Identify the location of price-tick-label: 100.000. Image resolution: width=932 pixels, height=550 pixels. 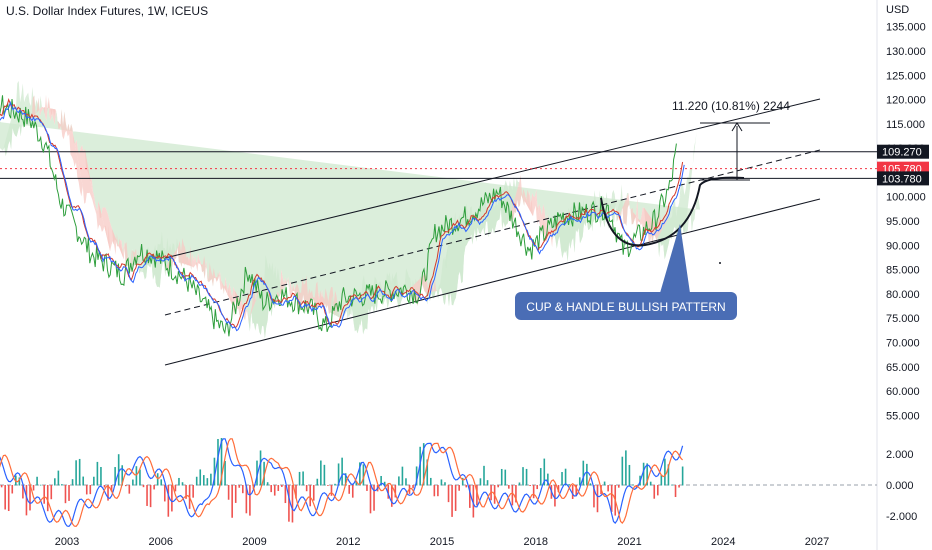
(906, 198).